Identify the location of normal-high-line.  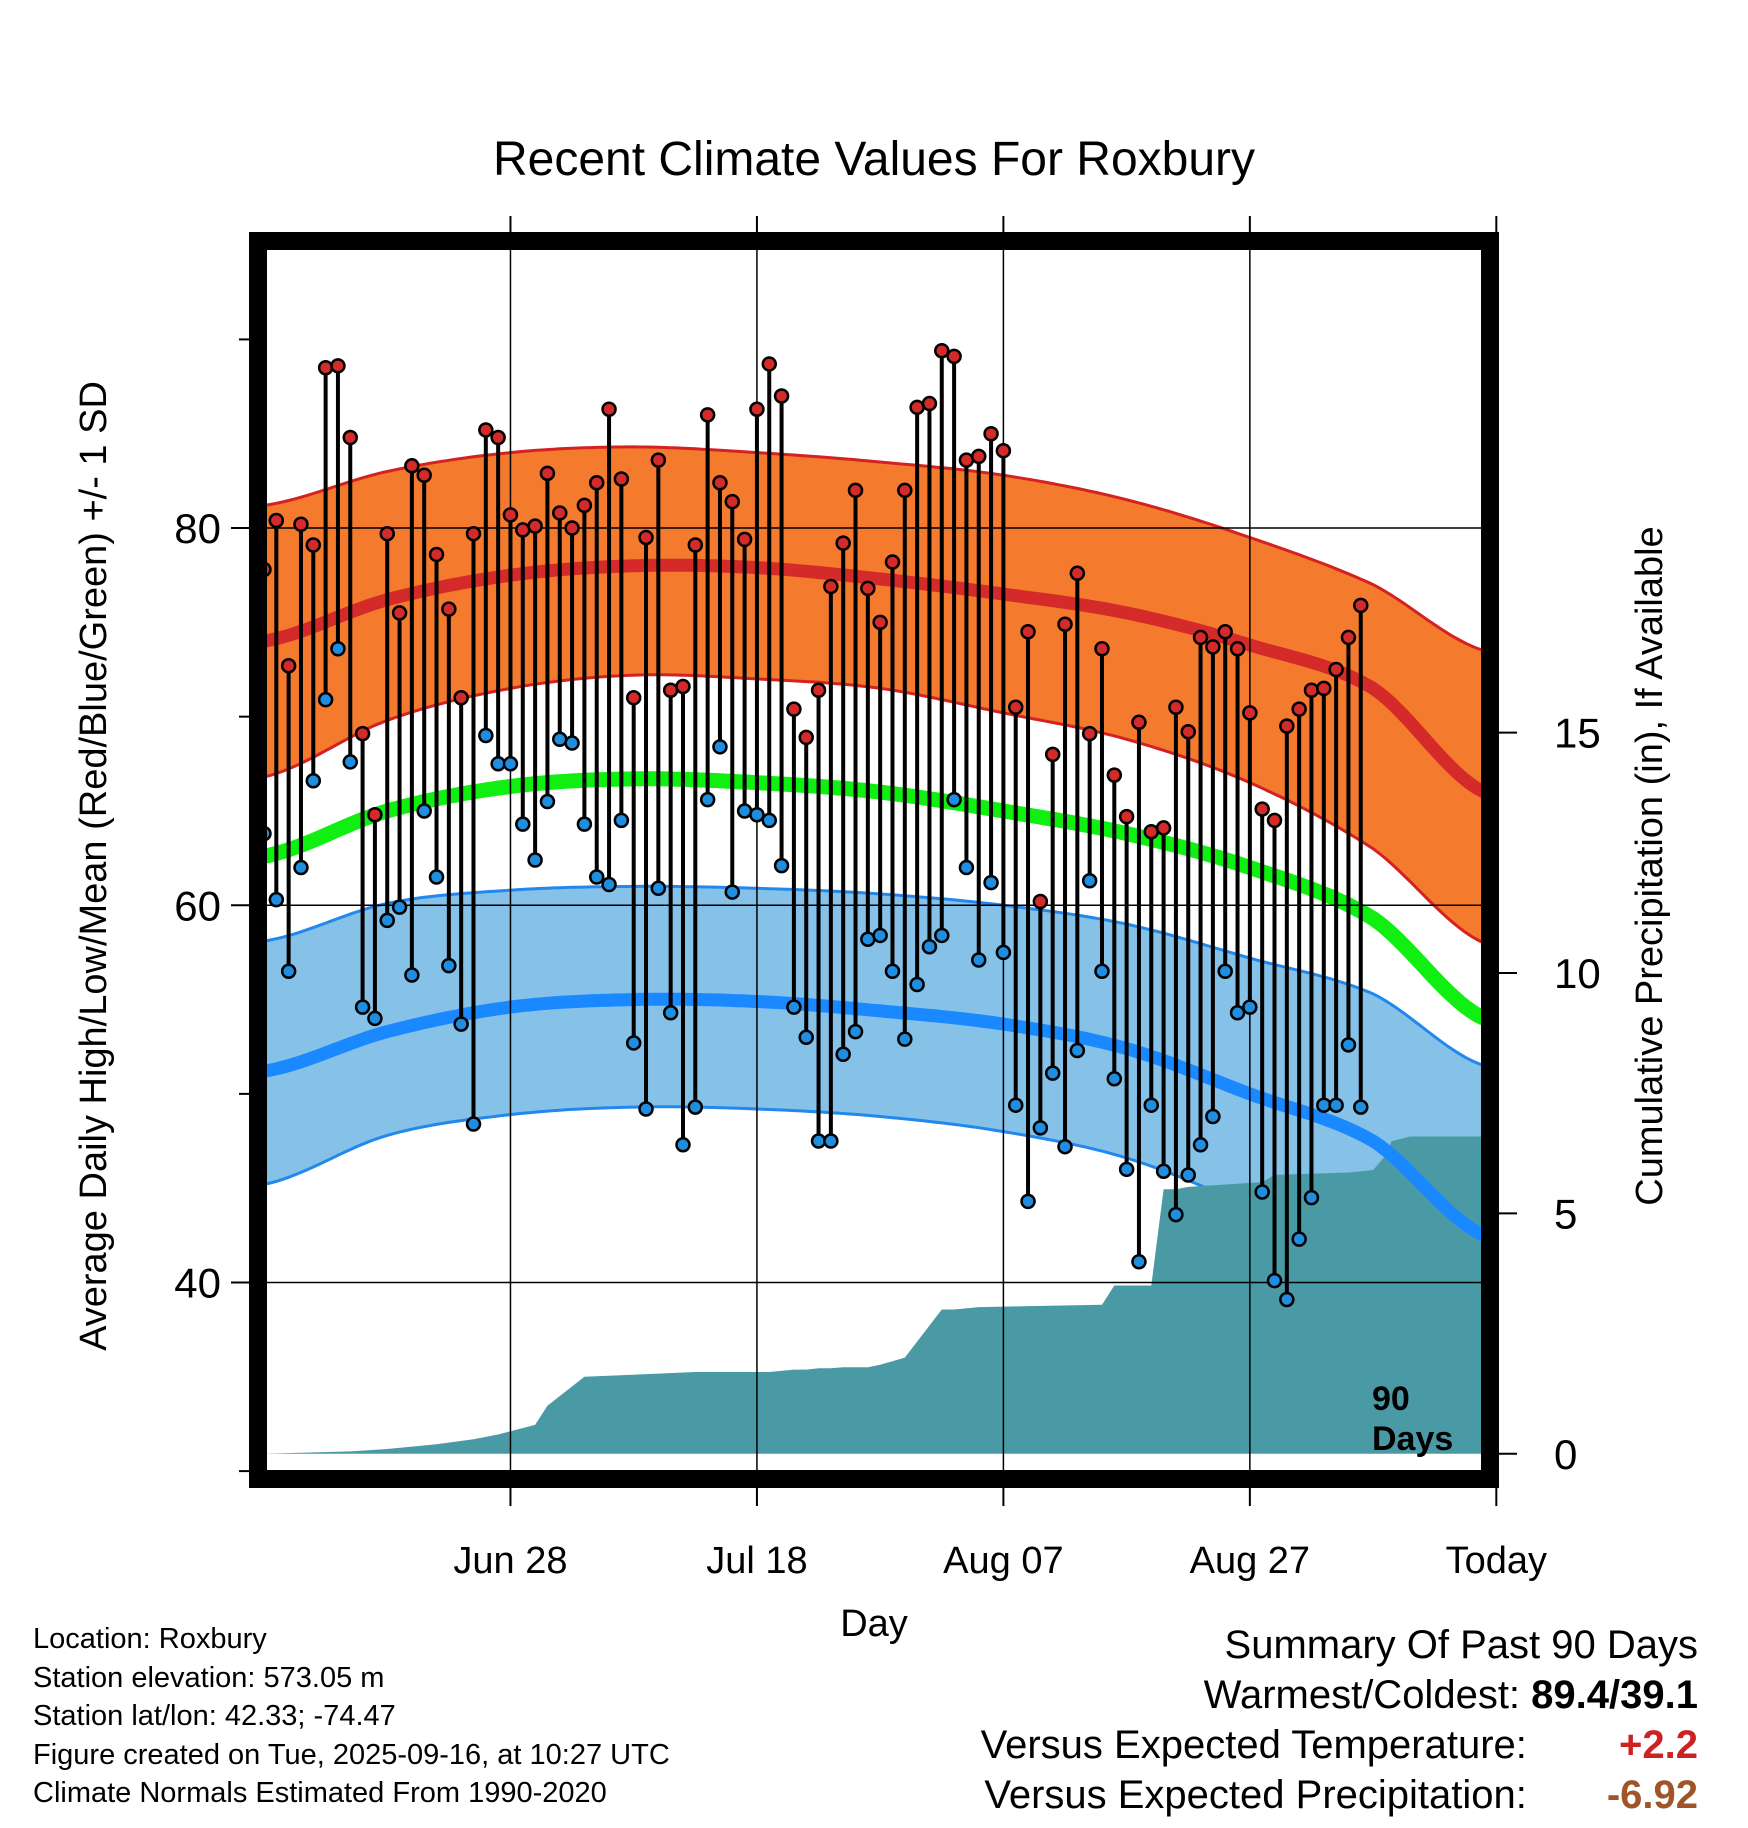
(874, 678).